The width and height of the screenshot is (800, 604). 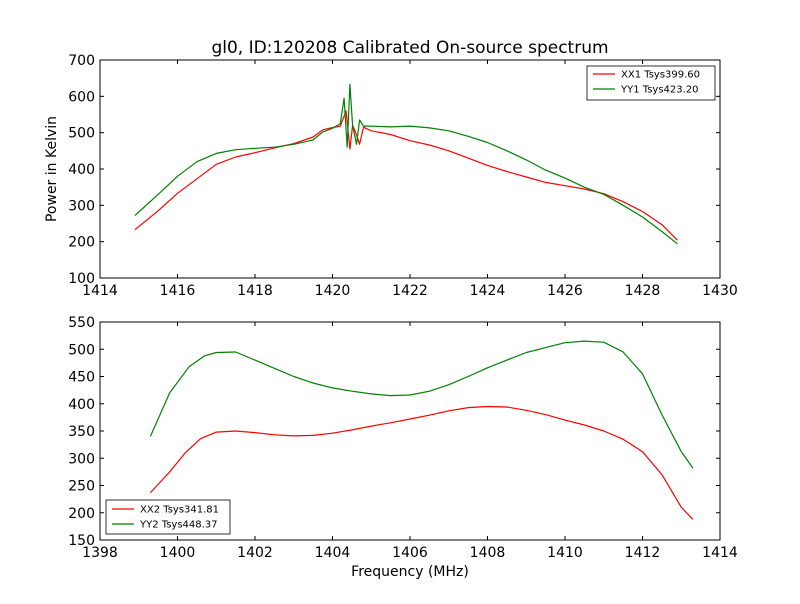 What do you see at coordinates (52, 169) in the screenshot?
I see `y-axis-label-top: Power in Kelvin` at bounding box center [52, 169].